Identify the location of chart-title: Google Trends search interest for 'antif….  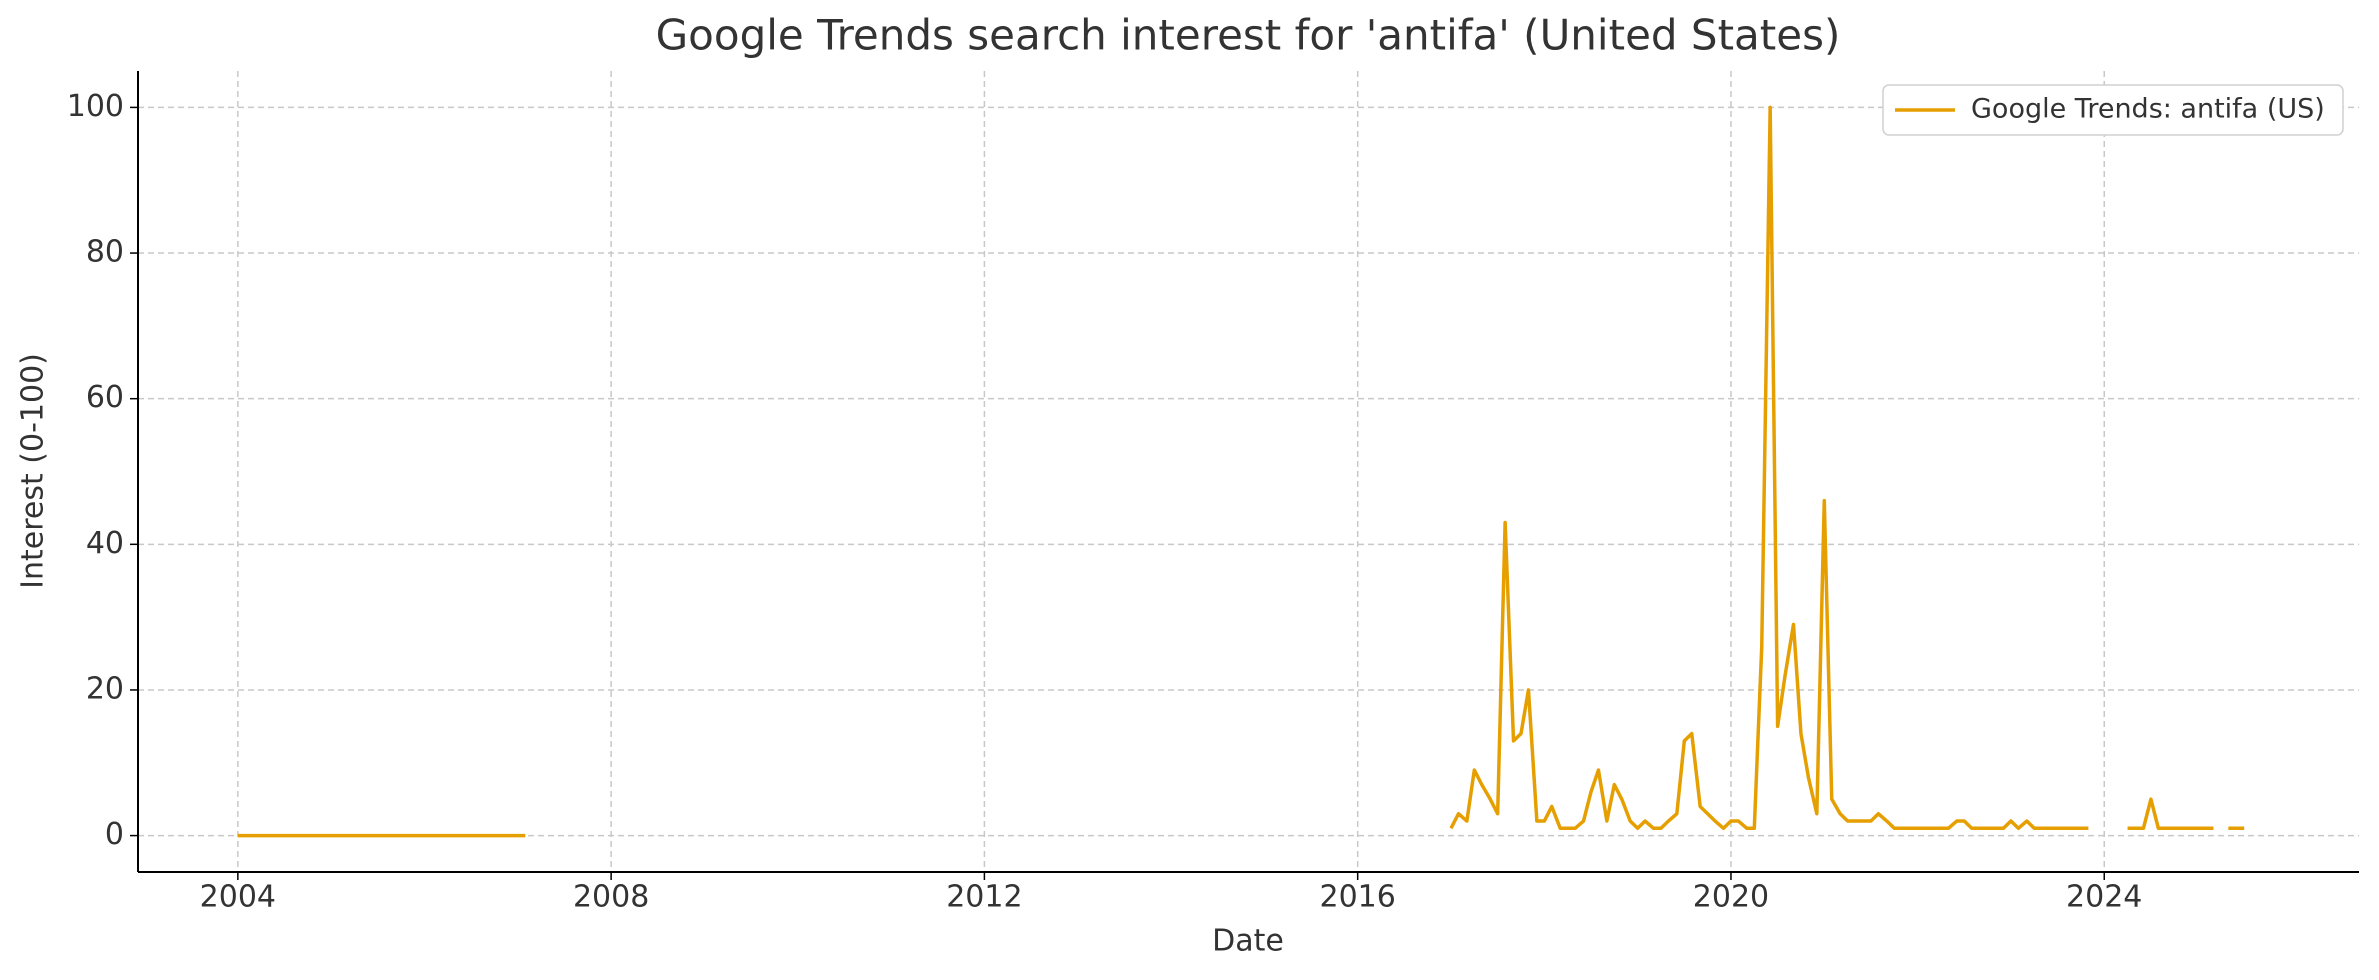
(1248, 35).